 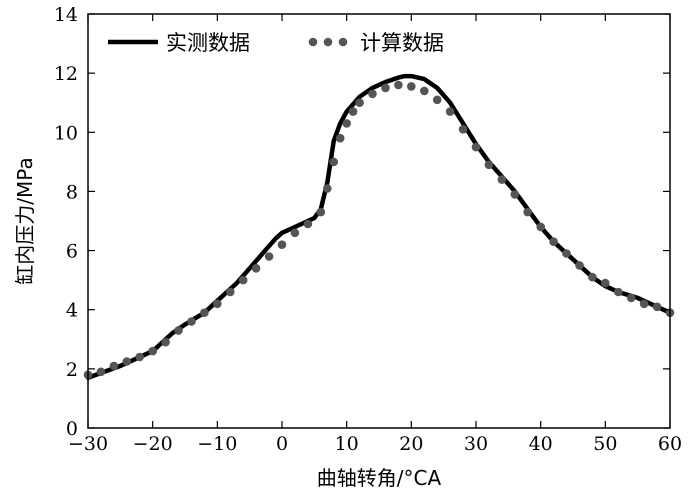 I want to click on x-tick-label: −20, so click(x=153, y=444).